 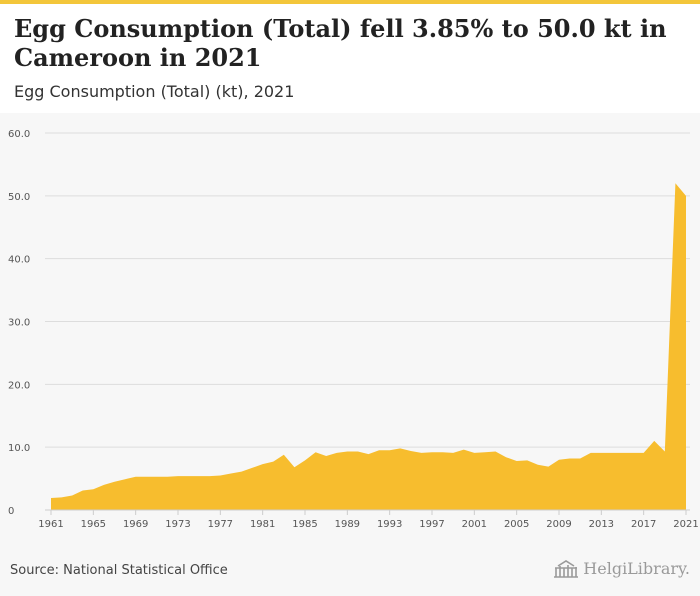 What do you see at coordinates (11, 511) in the screenshot?
I see `y-tick-label: 0` at bounding box center [11, 511].